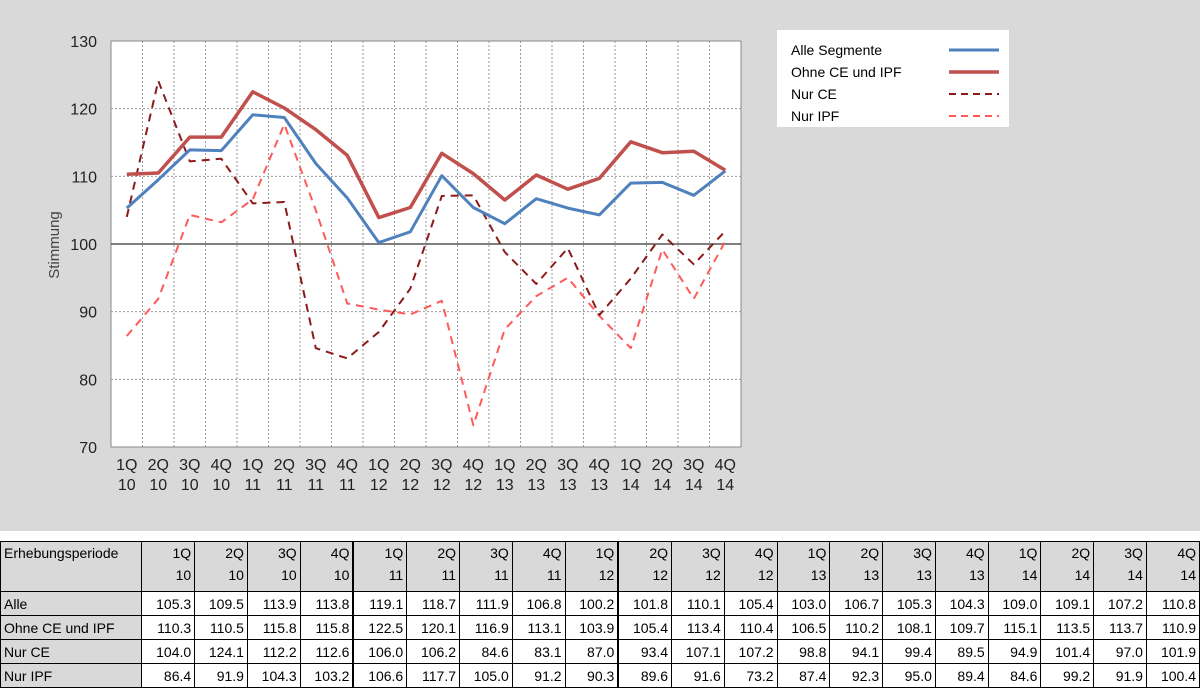 The height and width of the screenshot is (699, 1200). I want to click on table-period-header: 2Q 14, so click(1067, 566).